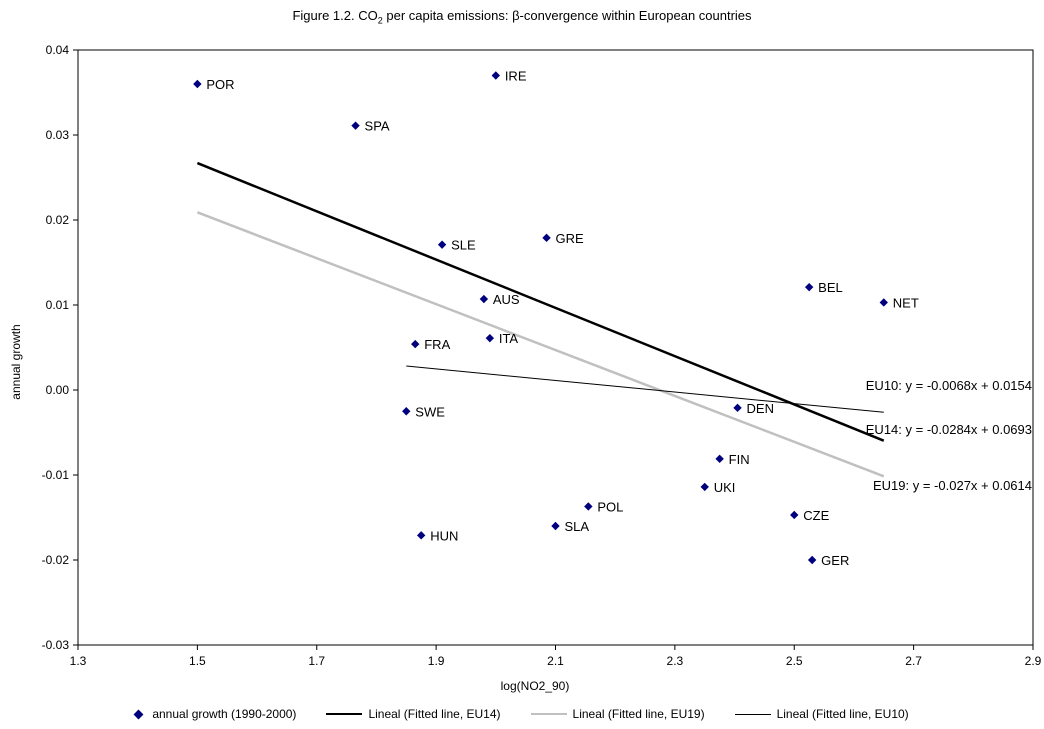  I want to click on y-axis-label: annual growth, so click(16, 361).